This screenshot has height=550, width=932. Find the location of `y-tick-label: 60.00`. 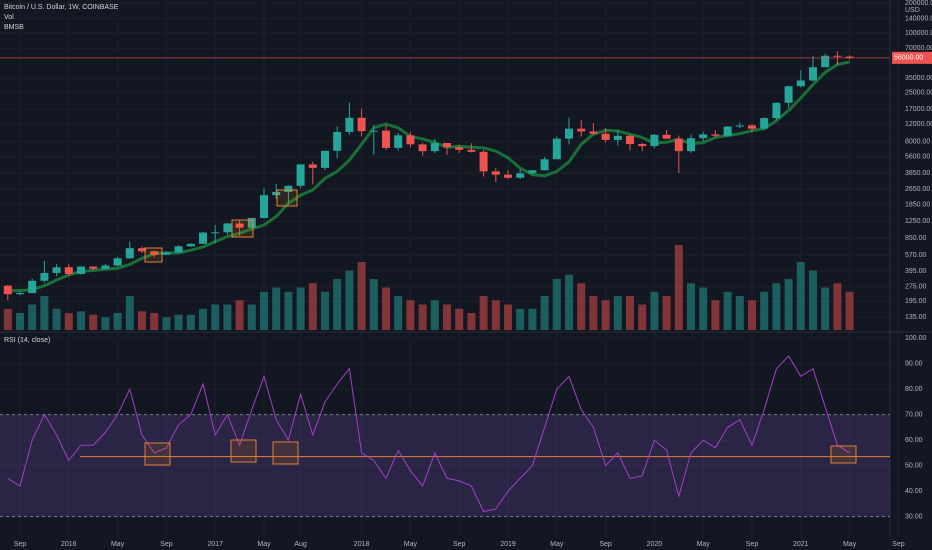

y-tick-label: 60.00 is located at coordinates (914, 440).